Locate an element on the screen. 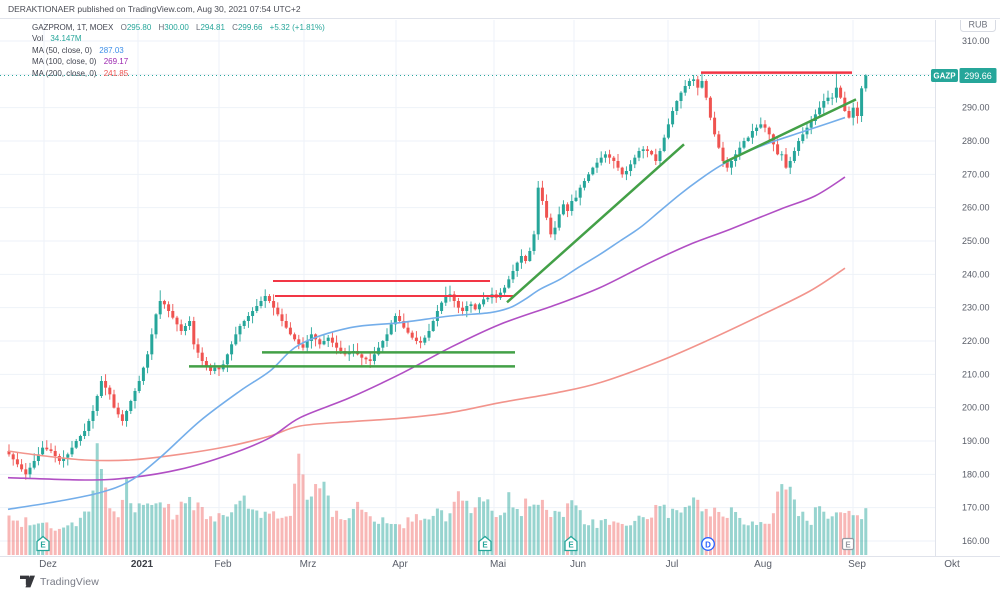 The width and height of the screenshot is (1000, 591). footer: TradingView is located at coordinates (59, 581).